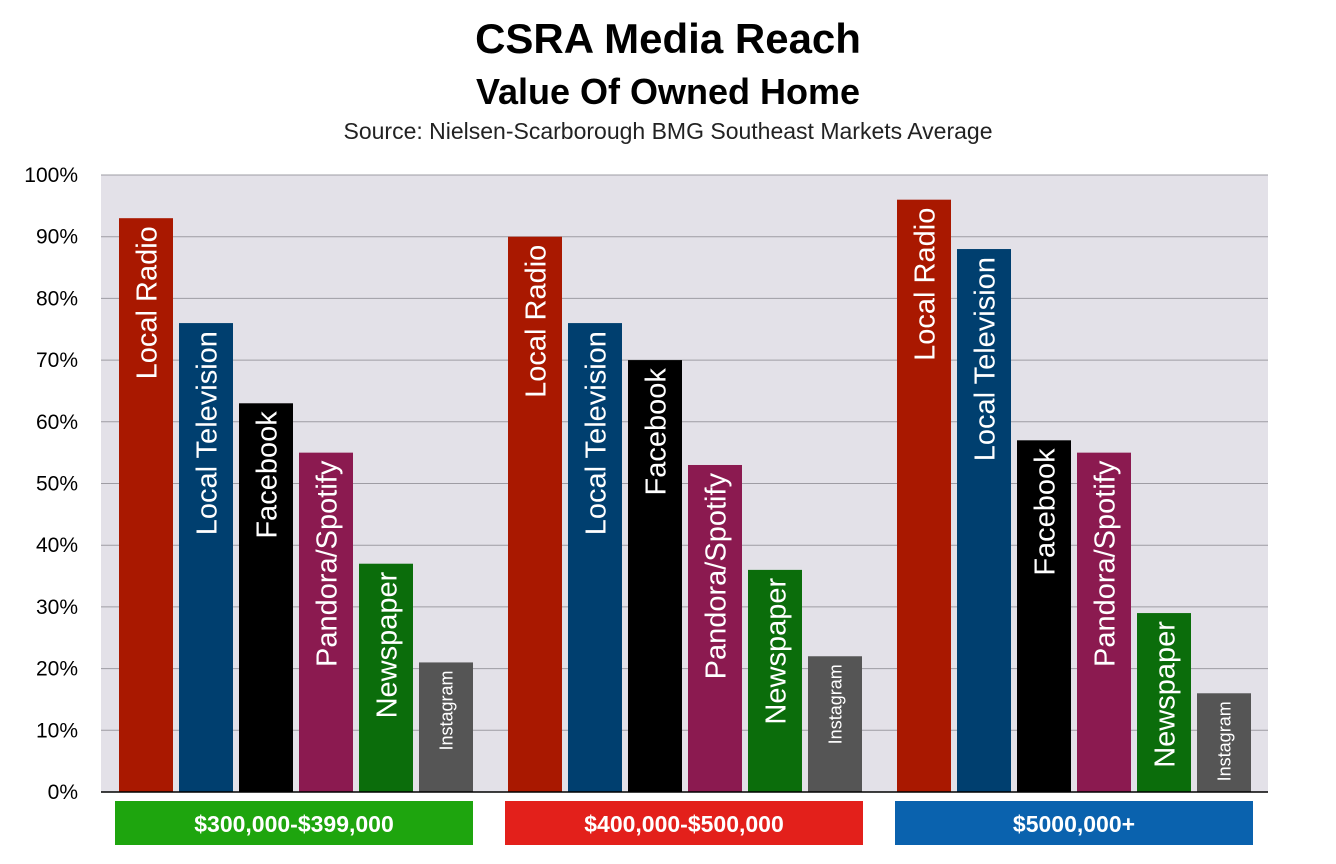 The height and width of the screenshot is (864, 1336). What do you see at coordinates (668, 91) in the screenshot?
I see `chart-subtitle: Value Of Owned Home` at bounding box center [668, 91].